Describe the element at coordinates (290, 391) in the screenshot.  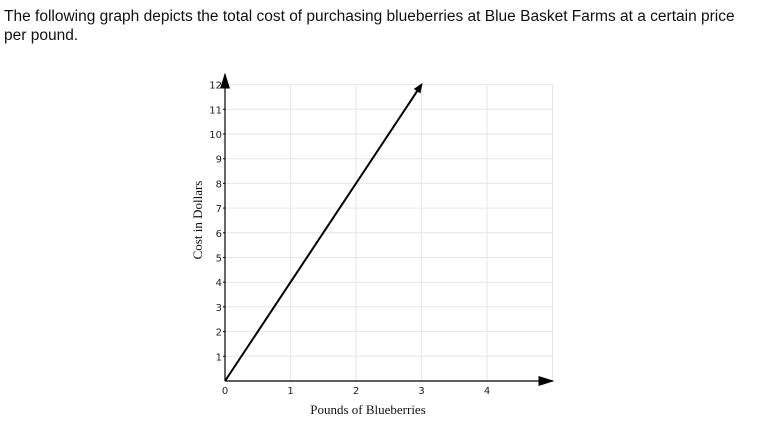
I see `x-tick-label: 1` at that location.